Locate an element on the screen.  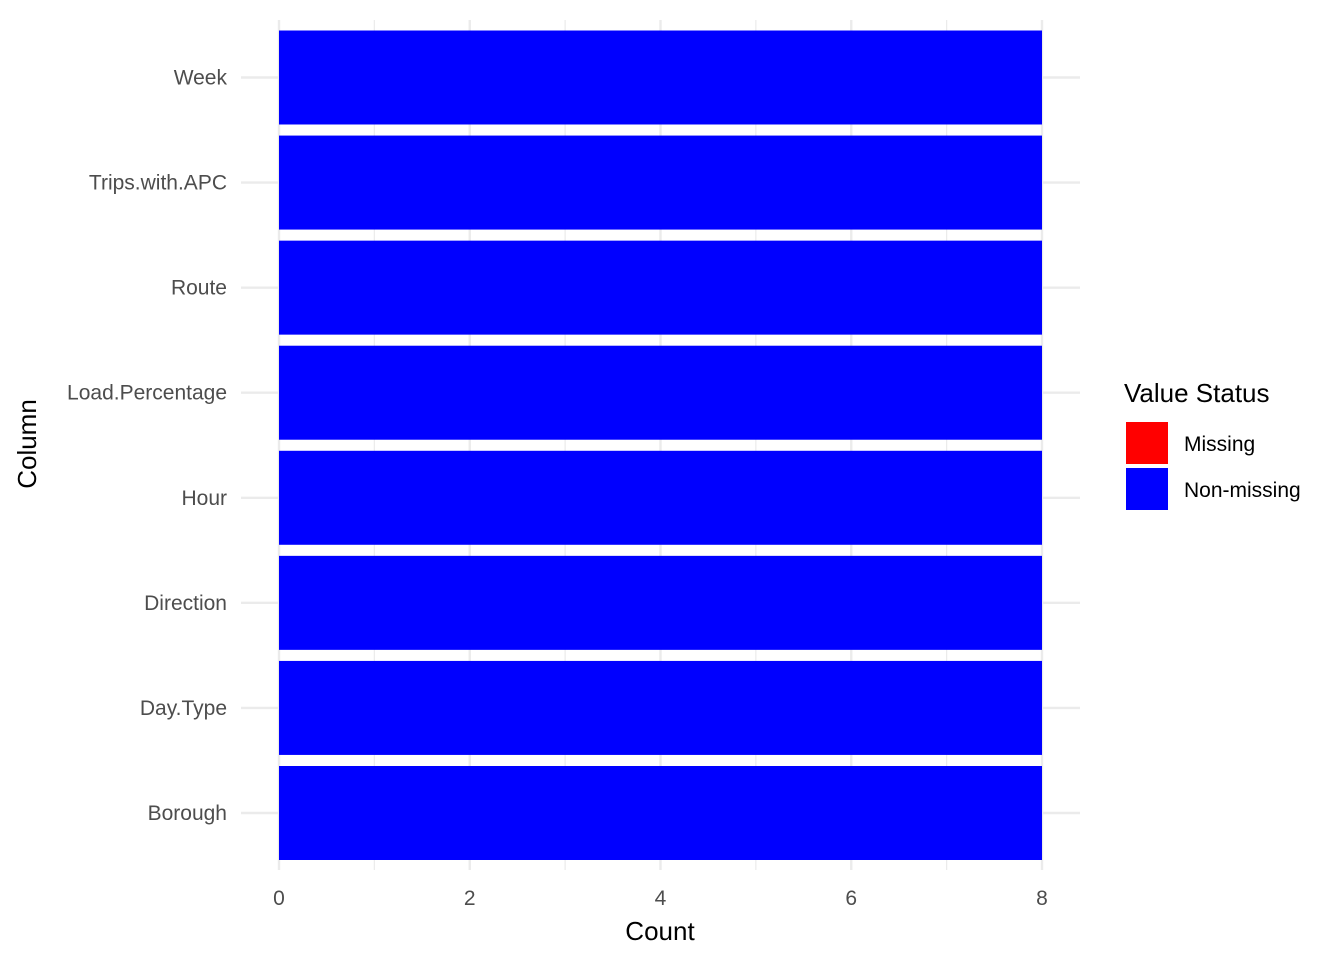
legend-label: Non-missing is located at coordinates (1242, 490).